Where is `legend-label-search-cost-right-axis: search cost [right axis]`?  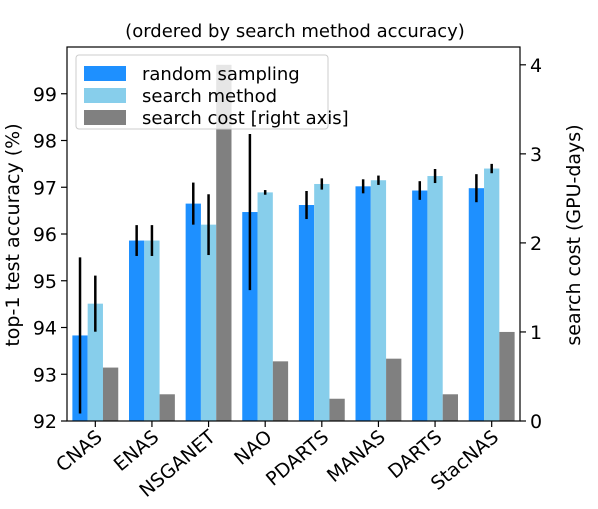
legend-label-search-cost-right-axis: search cost [right axis] is located at coordinates (245, 118).